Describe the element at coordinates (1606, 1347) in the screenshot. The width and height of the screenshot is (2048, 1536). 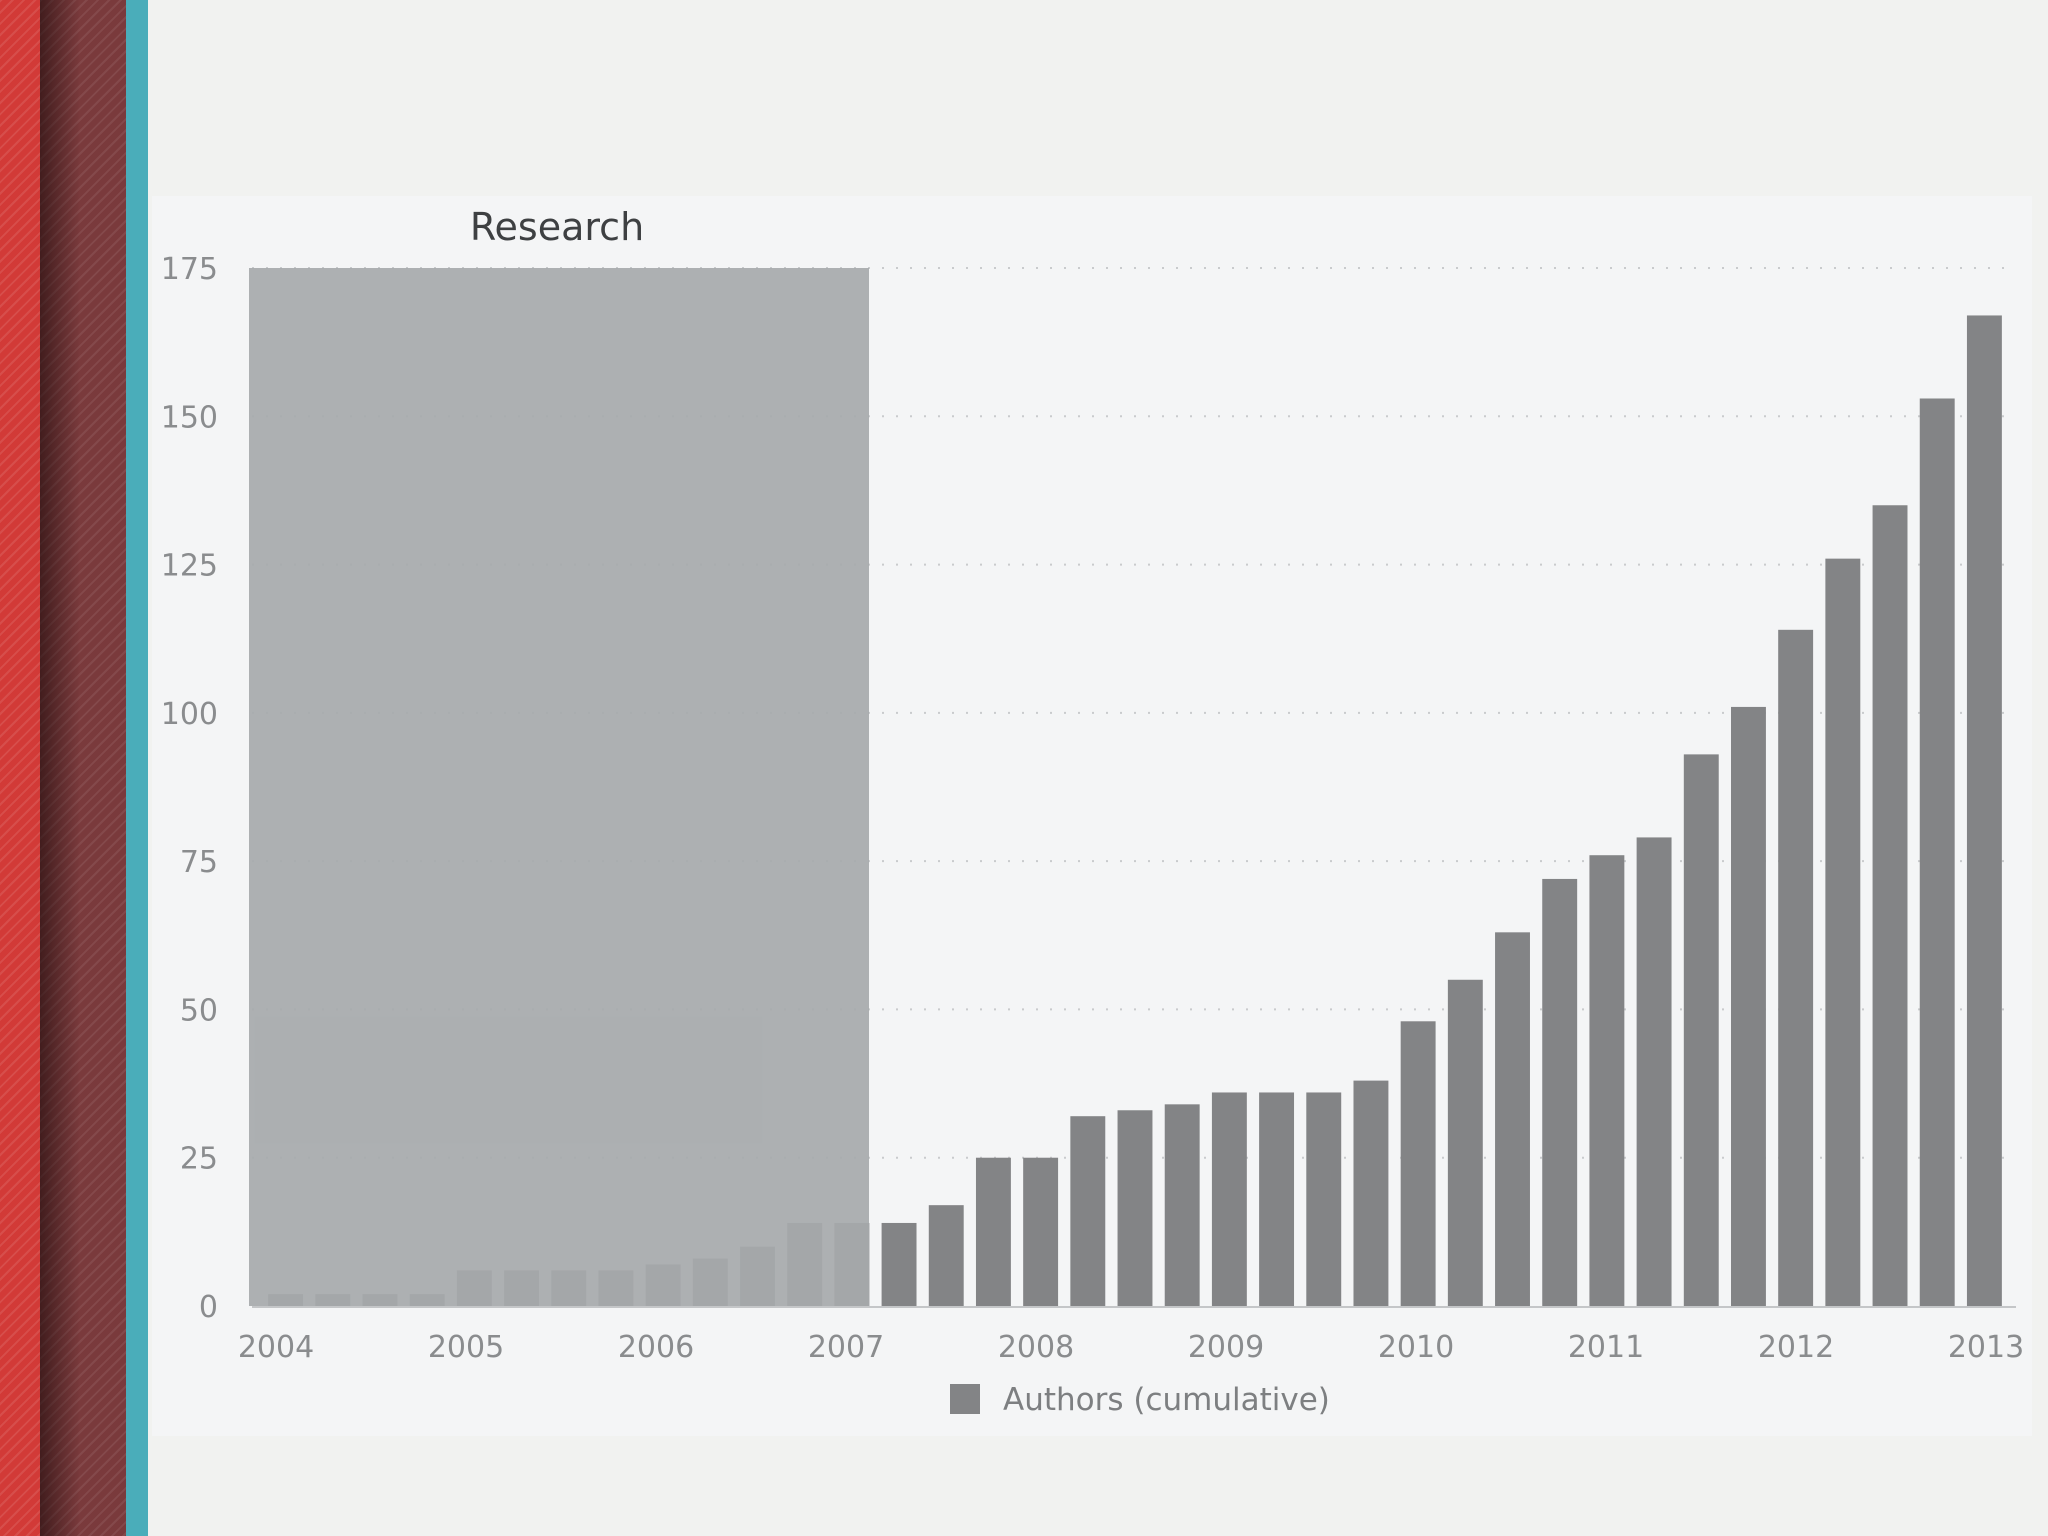
I see `x-tick-label: 2011` at that location.